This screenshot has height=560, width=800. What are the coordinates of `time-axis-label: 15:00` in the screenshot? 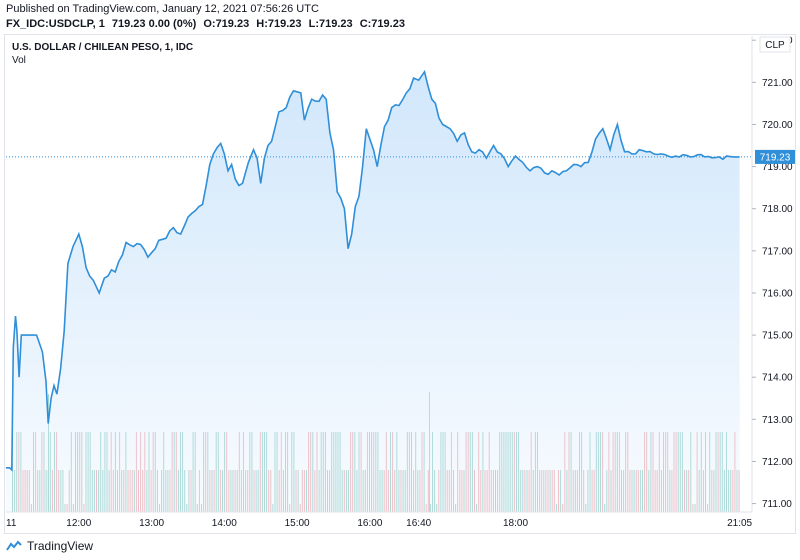 It's located at (297, 523).